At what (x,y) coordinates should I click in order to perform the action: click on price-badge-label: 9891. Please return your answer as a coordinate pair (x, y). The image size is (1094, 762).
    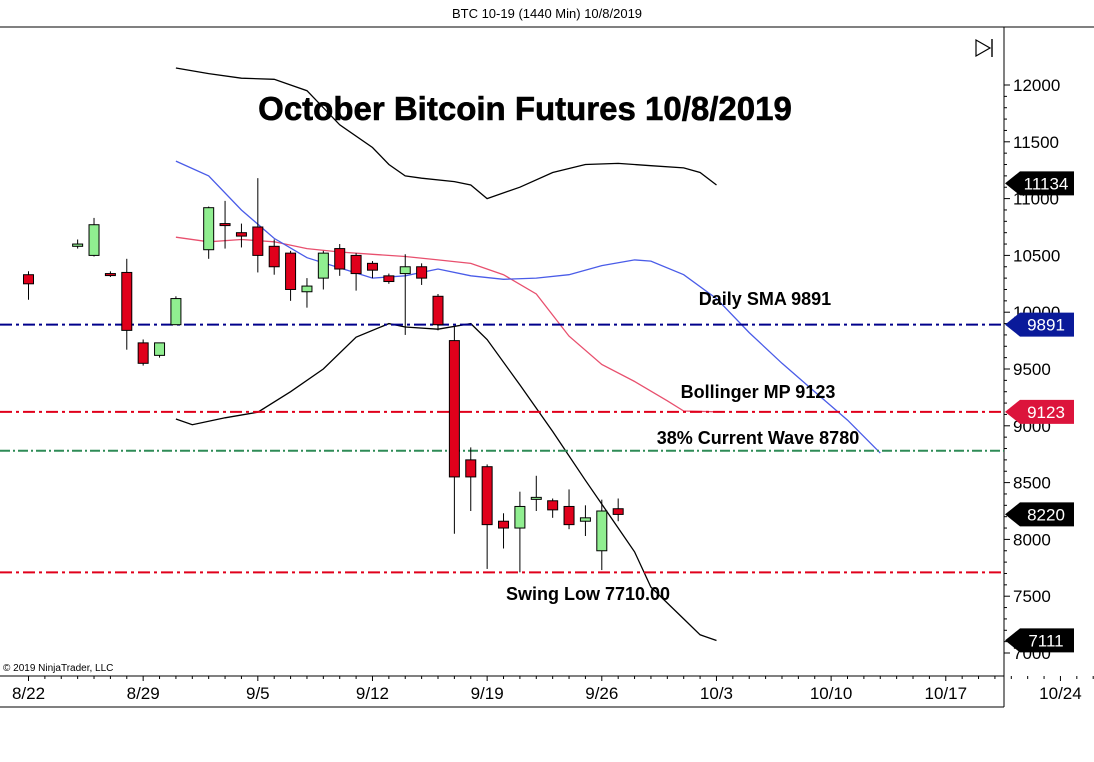
    Looking at the image, I should click on (1046, 325).